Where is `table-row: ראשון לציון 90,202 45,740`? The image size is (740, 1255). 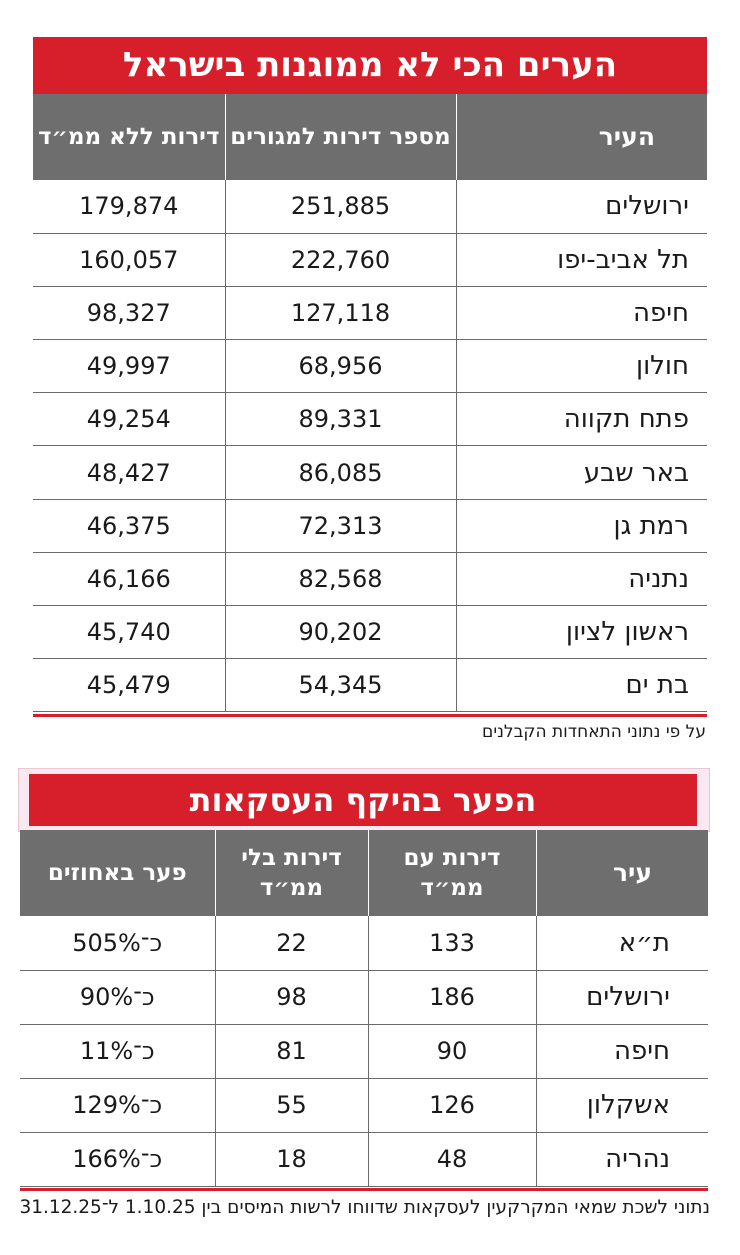
table-row: ראשון לציון 90,202 45,740 is located at coordinates (370, 632).